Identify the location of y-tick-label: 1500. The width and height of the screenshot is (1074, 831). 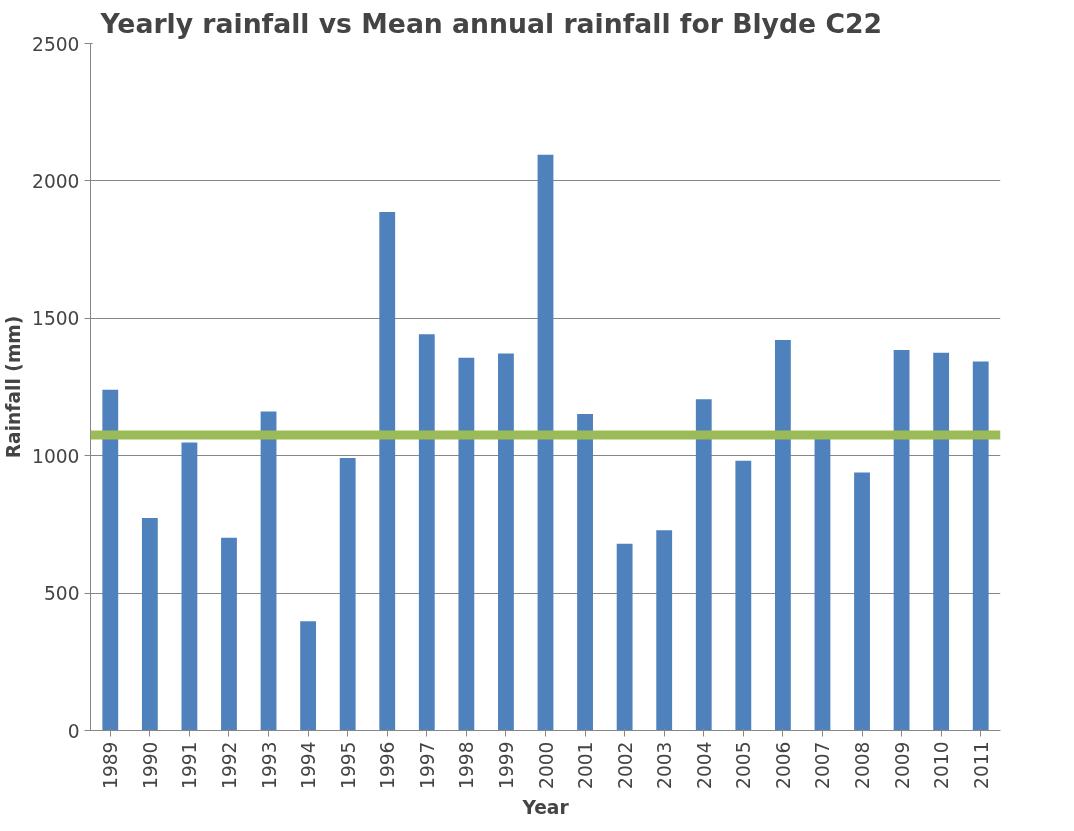
(56, 319).